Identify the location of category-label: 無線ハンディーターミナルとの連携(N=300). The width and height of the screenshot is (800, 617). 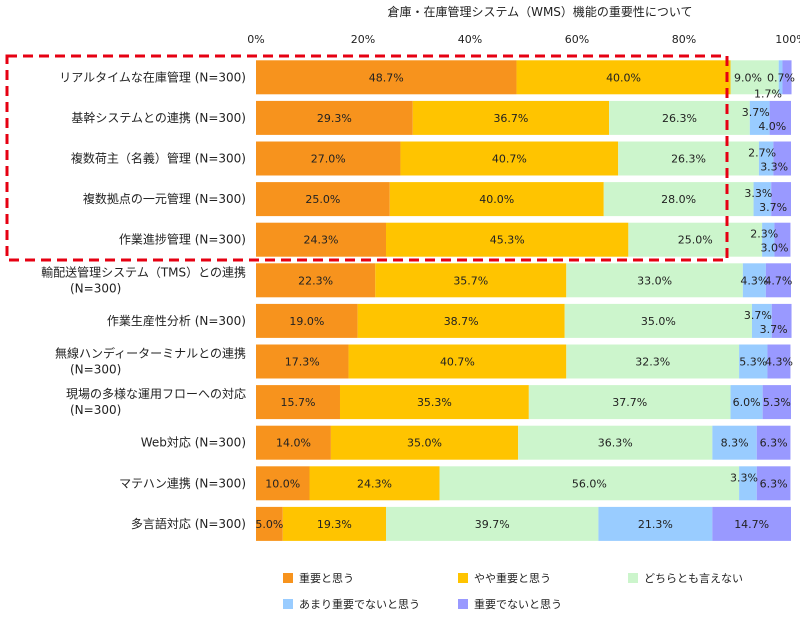
(150, 361).